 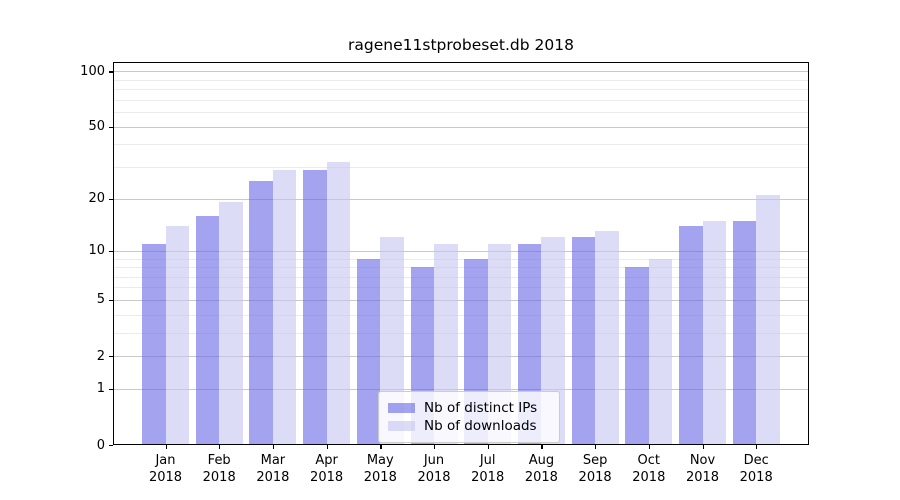 I want to click on x-tick-label: Sep 2018, so click(x=595, y=469).